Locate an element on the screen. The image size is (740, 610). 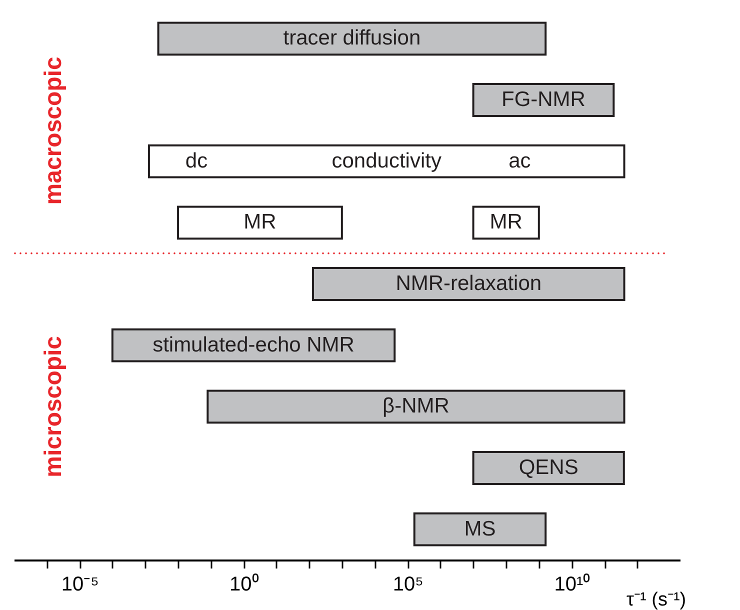
y-tick-label: stimulated-echo NMR is located at coordinates (253, 344).